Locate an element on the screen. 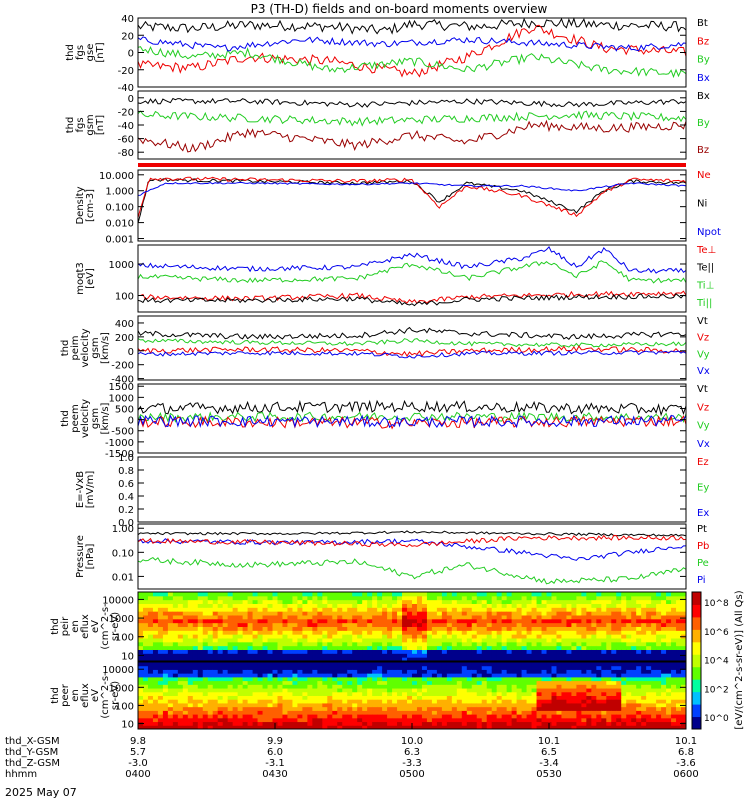  y-tick-label: 20 is located at coordinates (127, 36).